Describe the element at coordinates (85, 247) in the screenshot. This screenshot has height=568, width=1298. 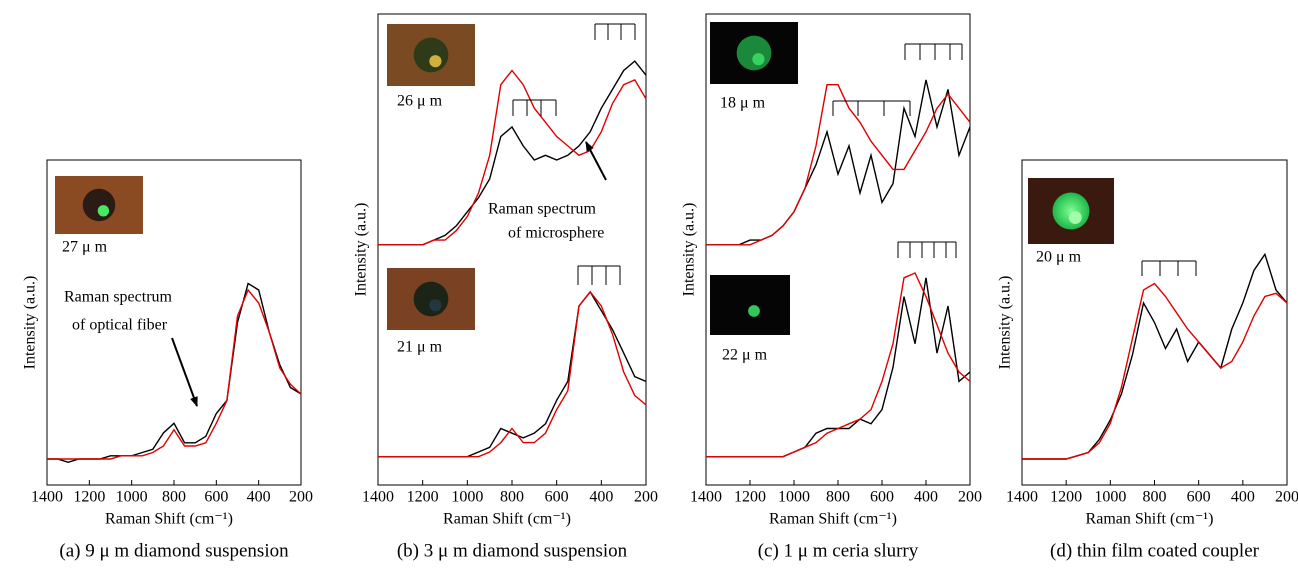
I see `inset-label: 27 μ m` at that location.